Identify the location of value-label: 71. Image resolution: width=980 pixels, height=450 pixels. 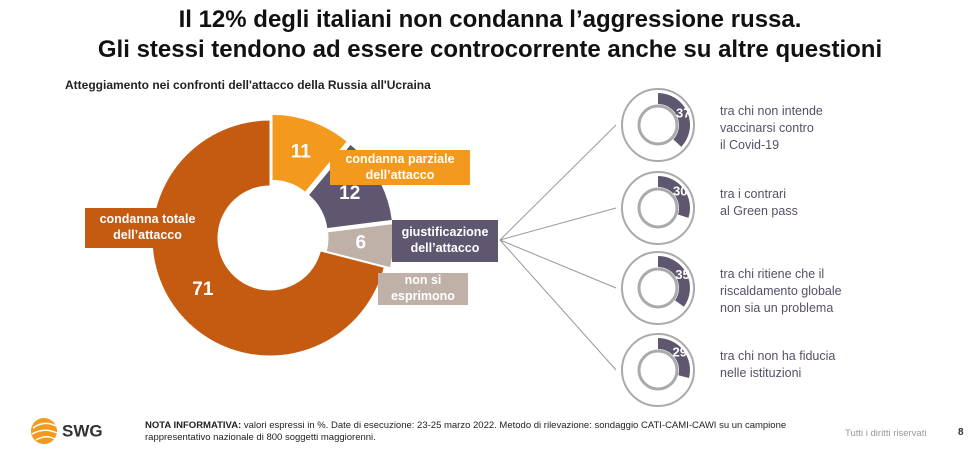
(203, 289).